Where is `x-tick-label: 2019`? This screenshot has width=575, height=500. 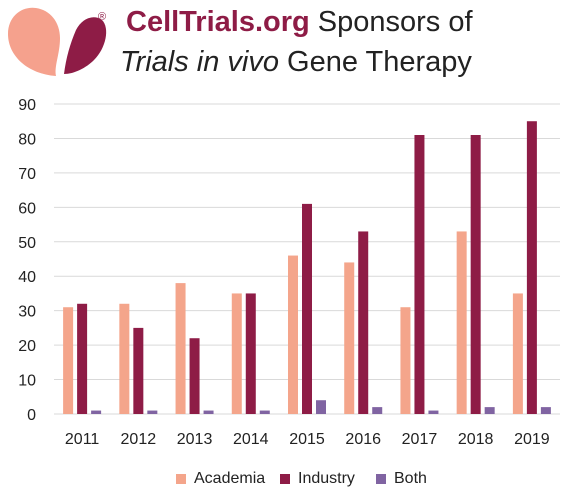
x-tick-label: 2019 is located at coordinates (532, 439).